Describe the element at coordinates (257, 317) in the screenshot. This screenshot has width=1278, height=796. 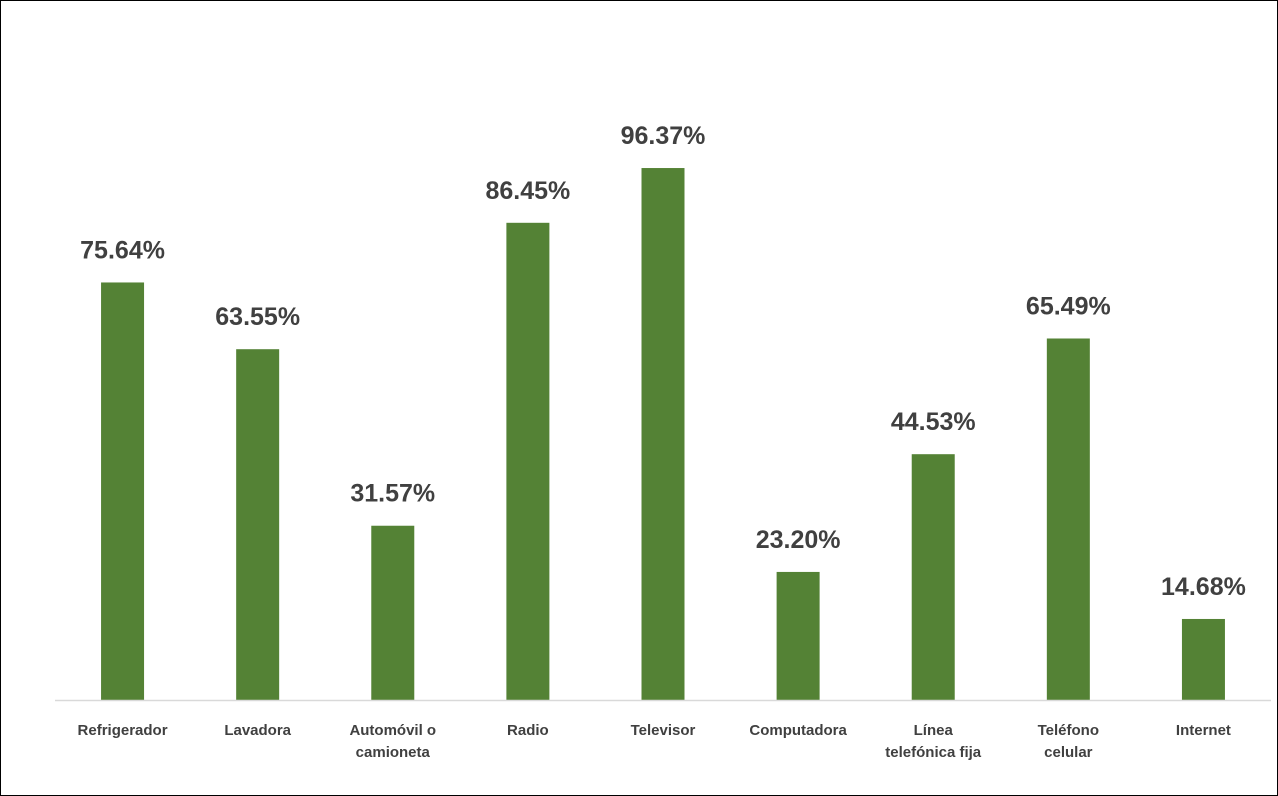
I see `data-label-1: 63.55%` at that location.